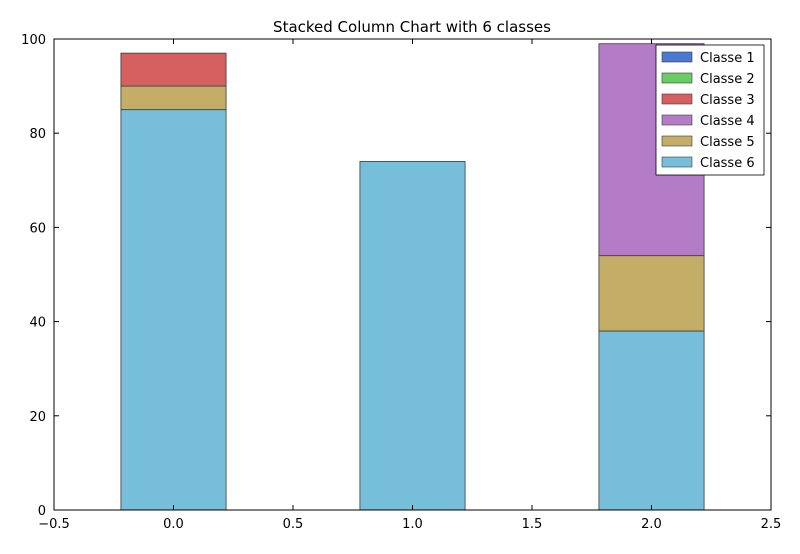 This screenshot has height=554, width=800. I want to click on y-tick-label: 0, so click(42, 511).